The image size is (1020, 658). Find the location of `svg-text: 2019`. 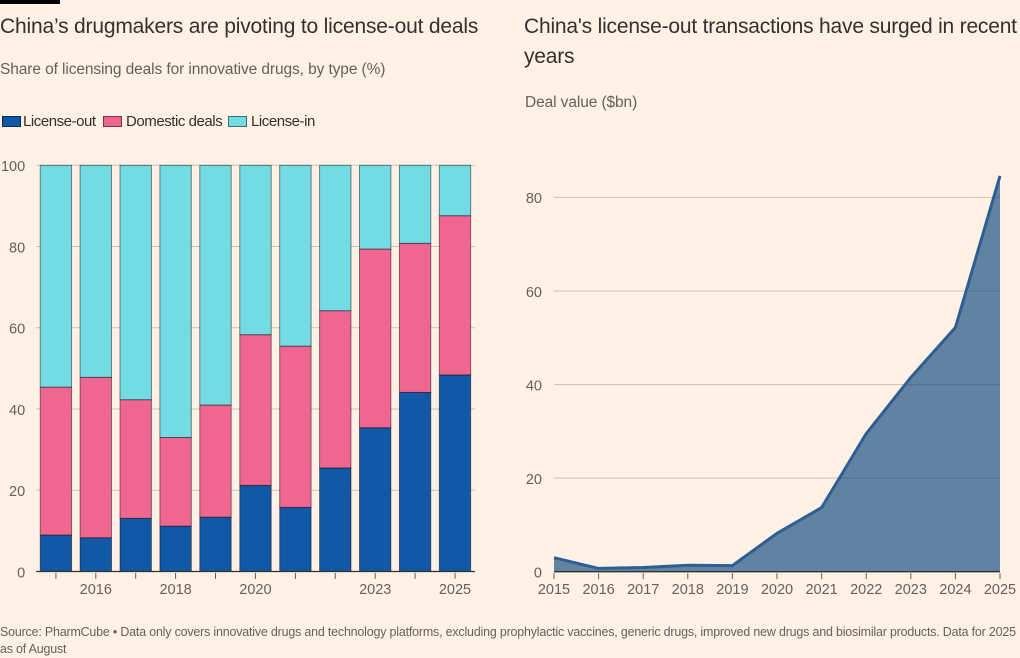

svg-text: 2019 is located at coordinates (732, 590).